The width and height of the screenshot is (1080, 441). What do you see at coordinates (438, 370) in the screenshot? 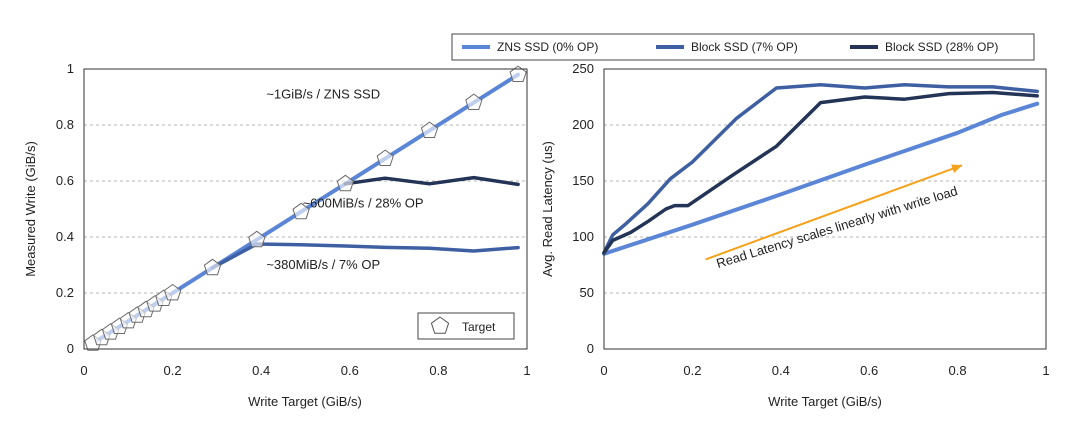
I see `left-x-tick-label: 0.8` at bounding box center [438, 370].